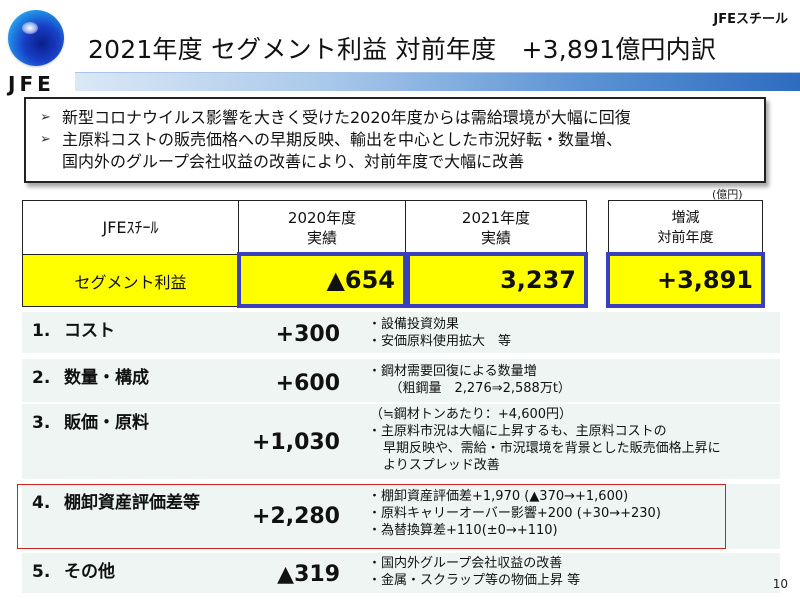  What do you see at coordinates (41, 503) in the screenshot?
I see `row-number: 4.` at bounding box center [41, 503].